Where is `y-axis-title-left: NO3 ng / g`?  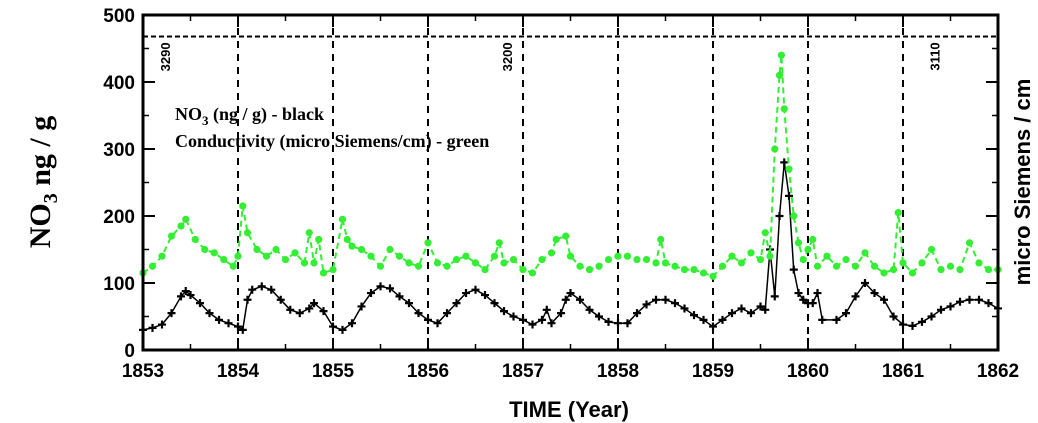
y-axis-title-left: NO3 ng / g is located at coordinates (43, 182).